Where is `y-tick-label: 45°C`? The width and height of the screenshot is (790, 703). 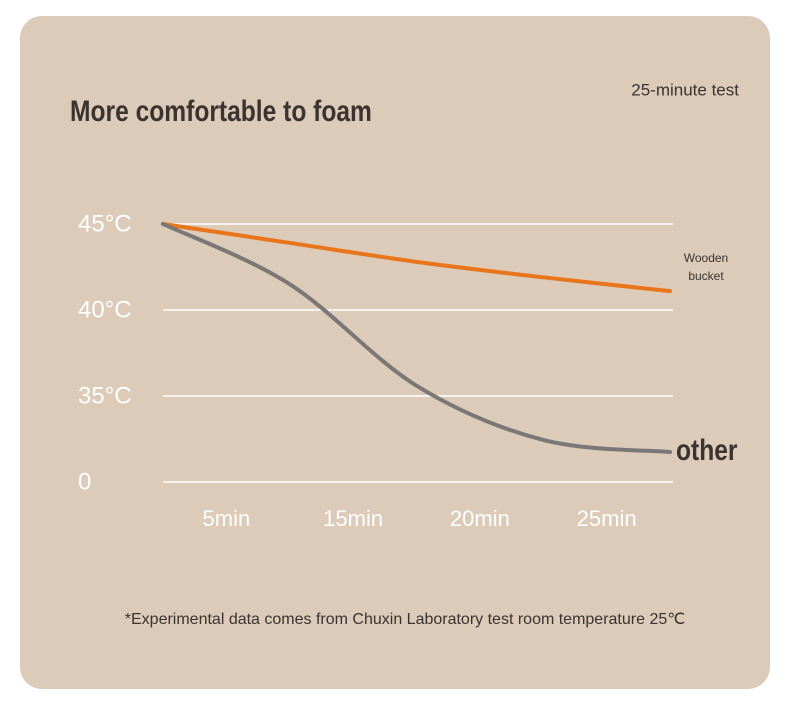
y-tick-label: 45°C is located at coordinates (105, 223).